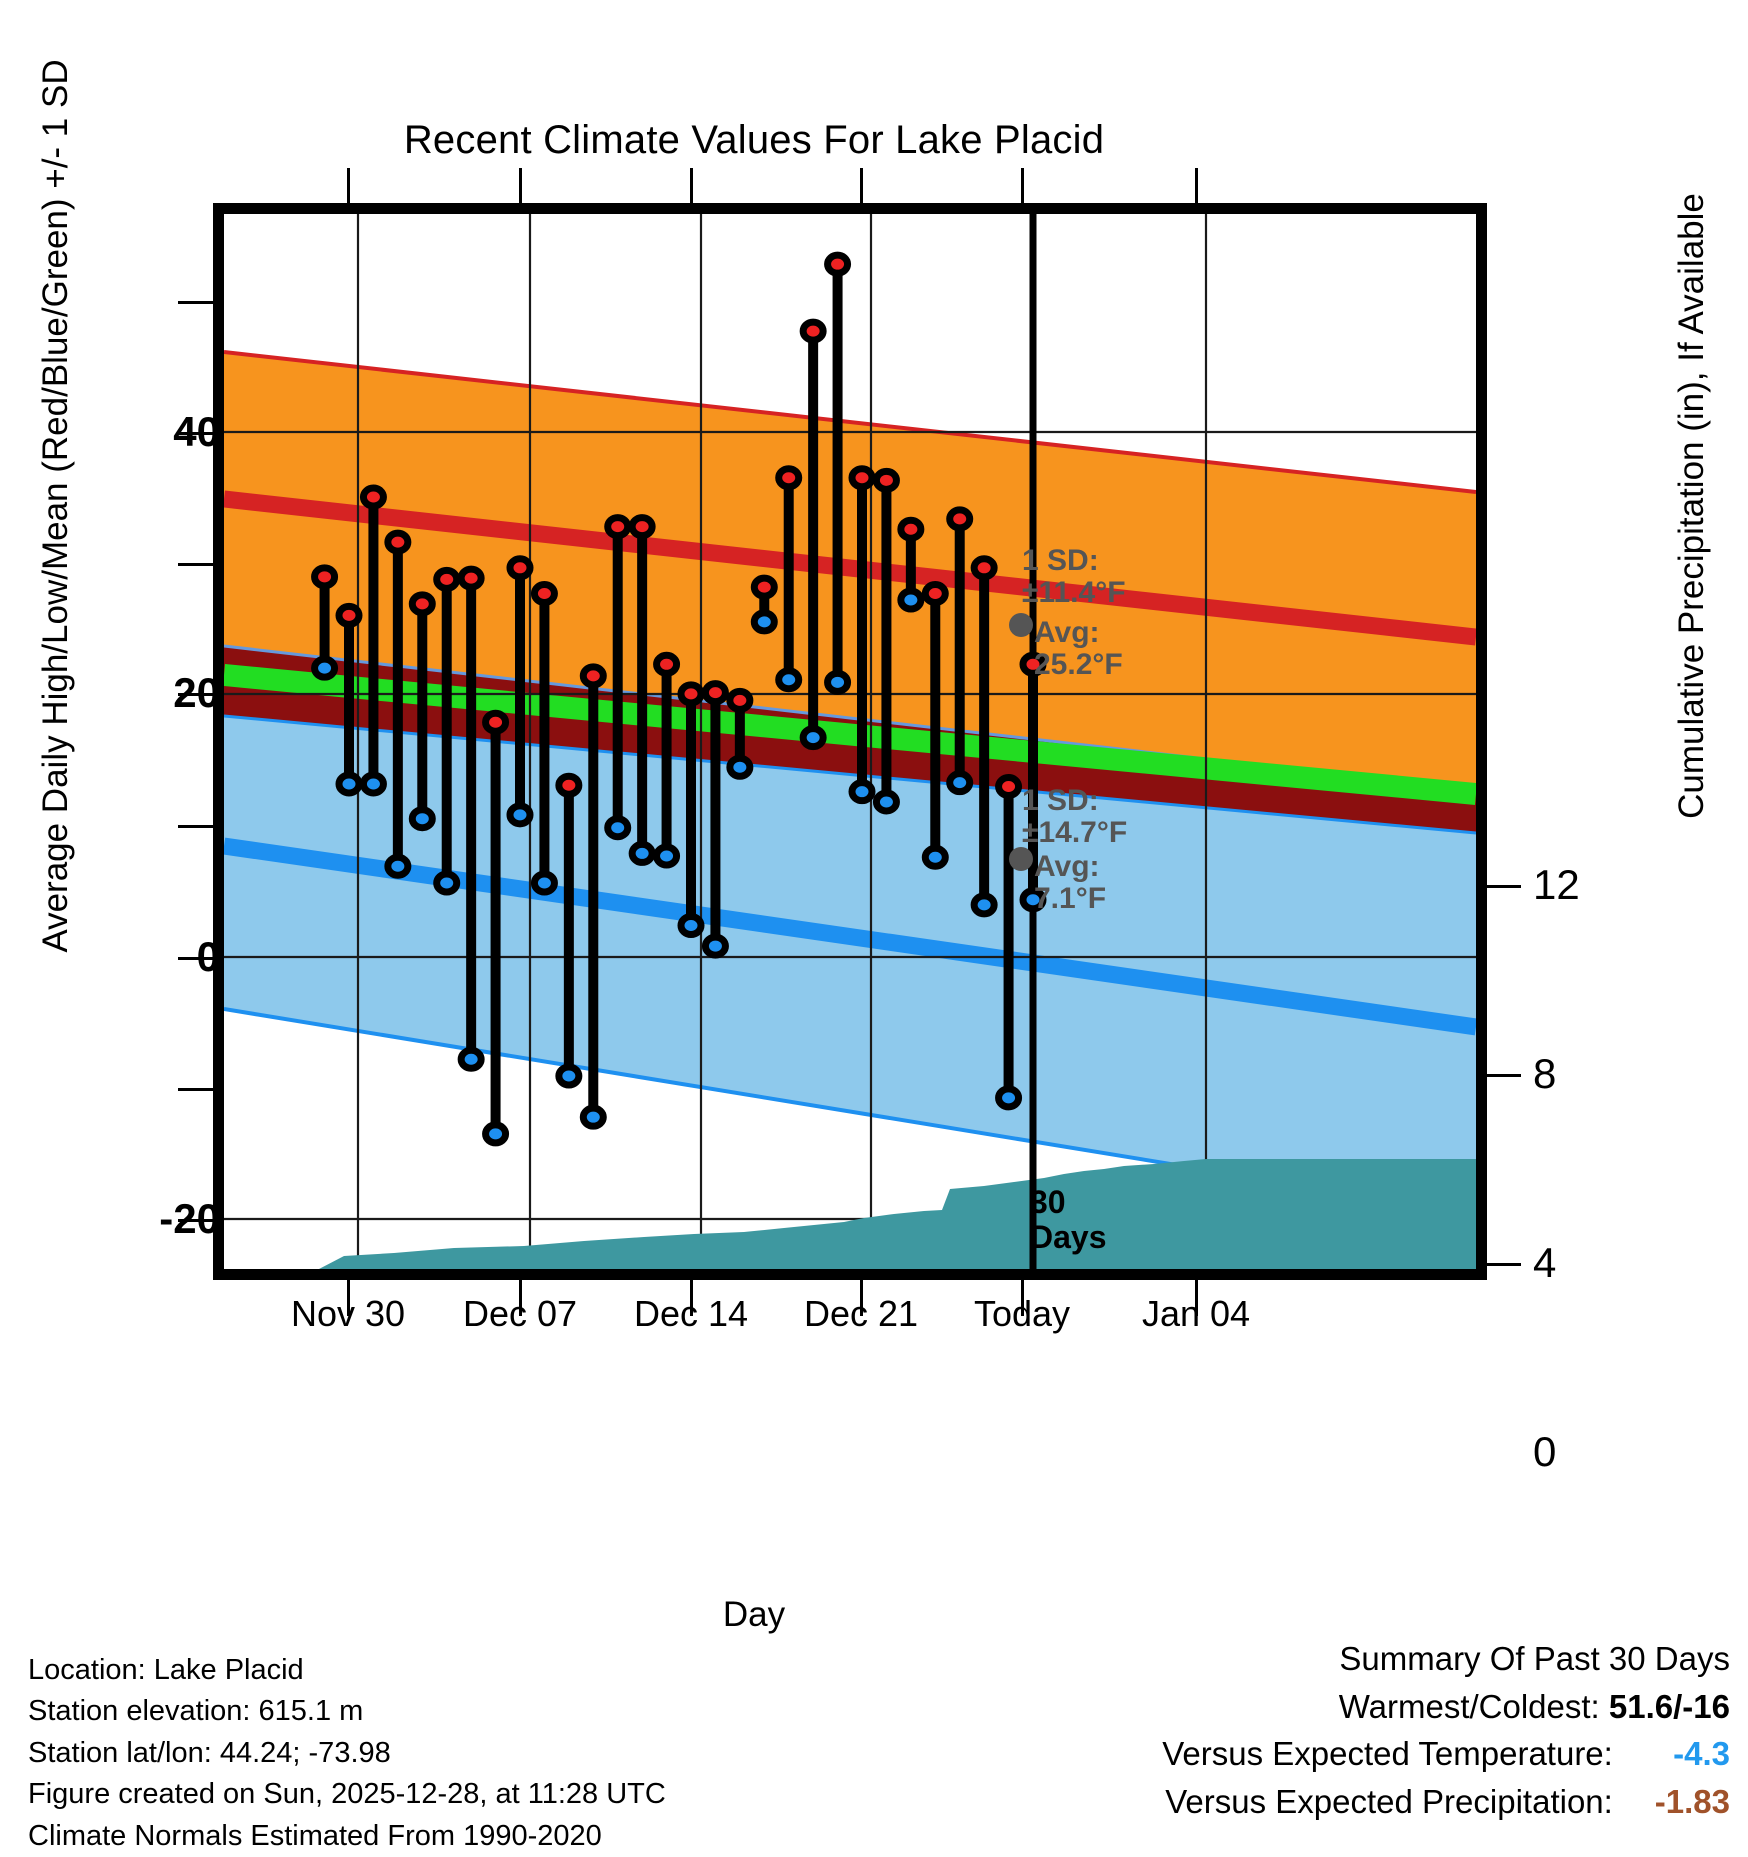 Image resolution: width=1748 pixels, height=1857 pixels. I want to click on high-mean-line, so click(850, 568).